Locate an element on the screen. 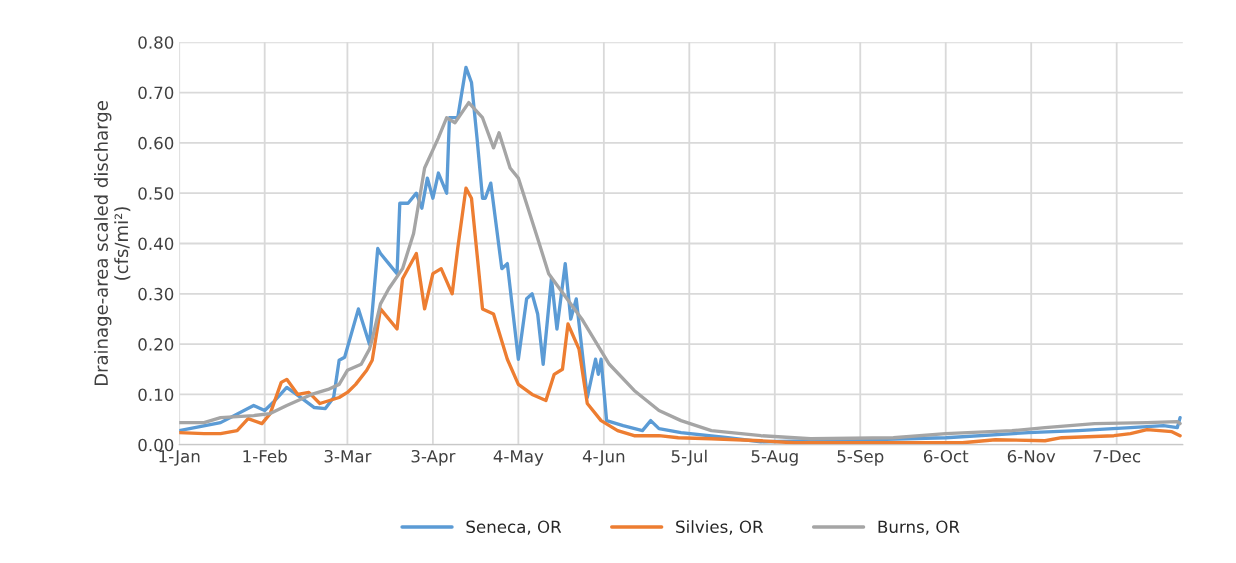 This screenshot has width=1236, height=563. x-tick-label: 4-Jun is located at coordinates (603, 458).